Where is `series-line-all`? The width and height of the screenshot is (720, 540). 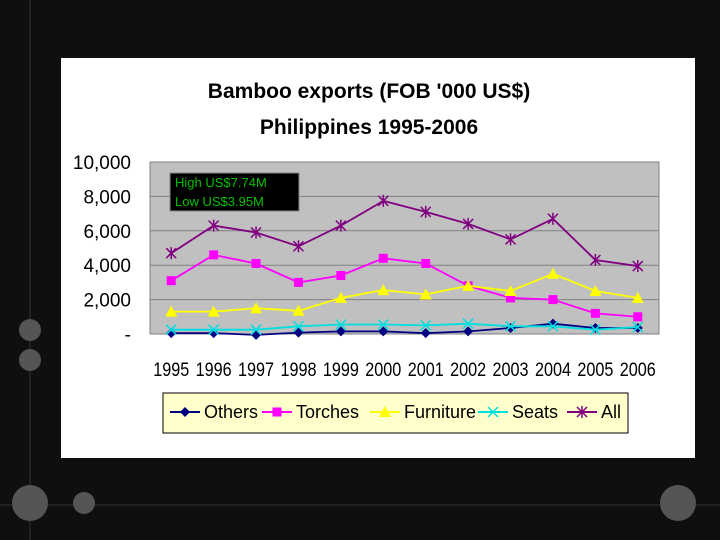 series-line-all is located at coordinates (404, 233).